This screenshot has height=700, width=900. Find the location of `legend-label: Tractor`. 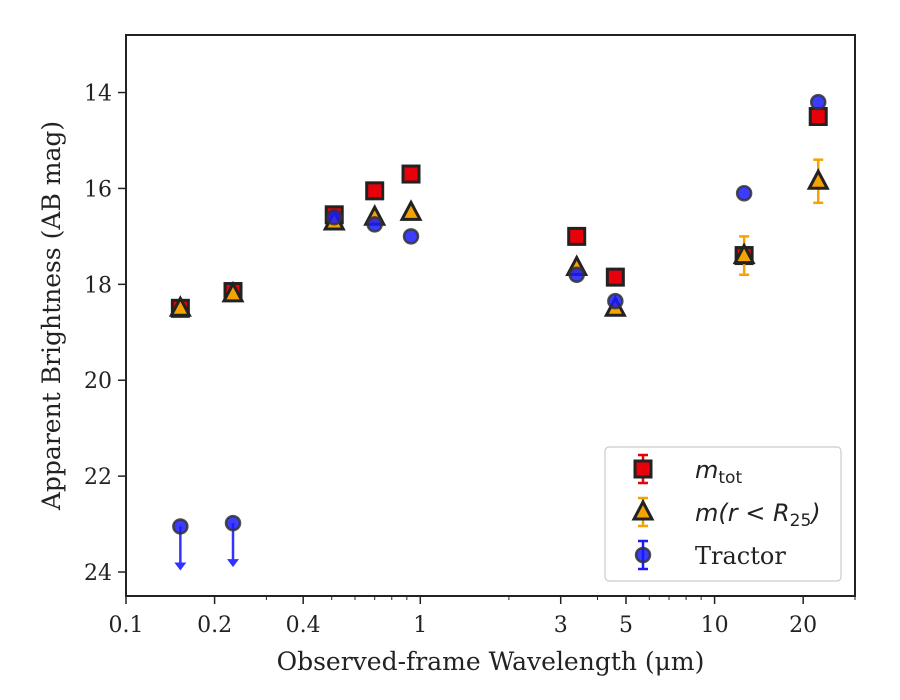

legend-label: Tractor is located at coordinates (740, 556).